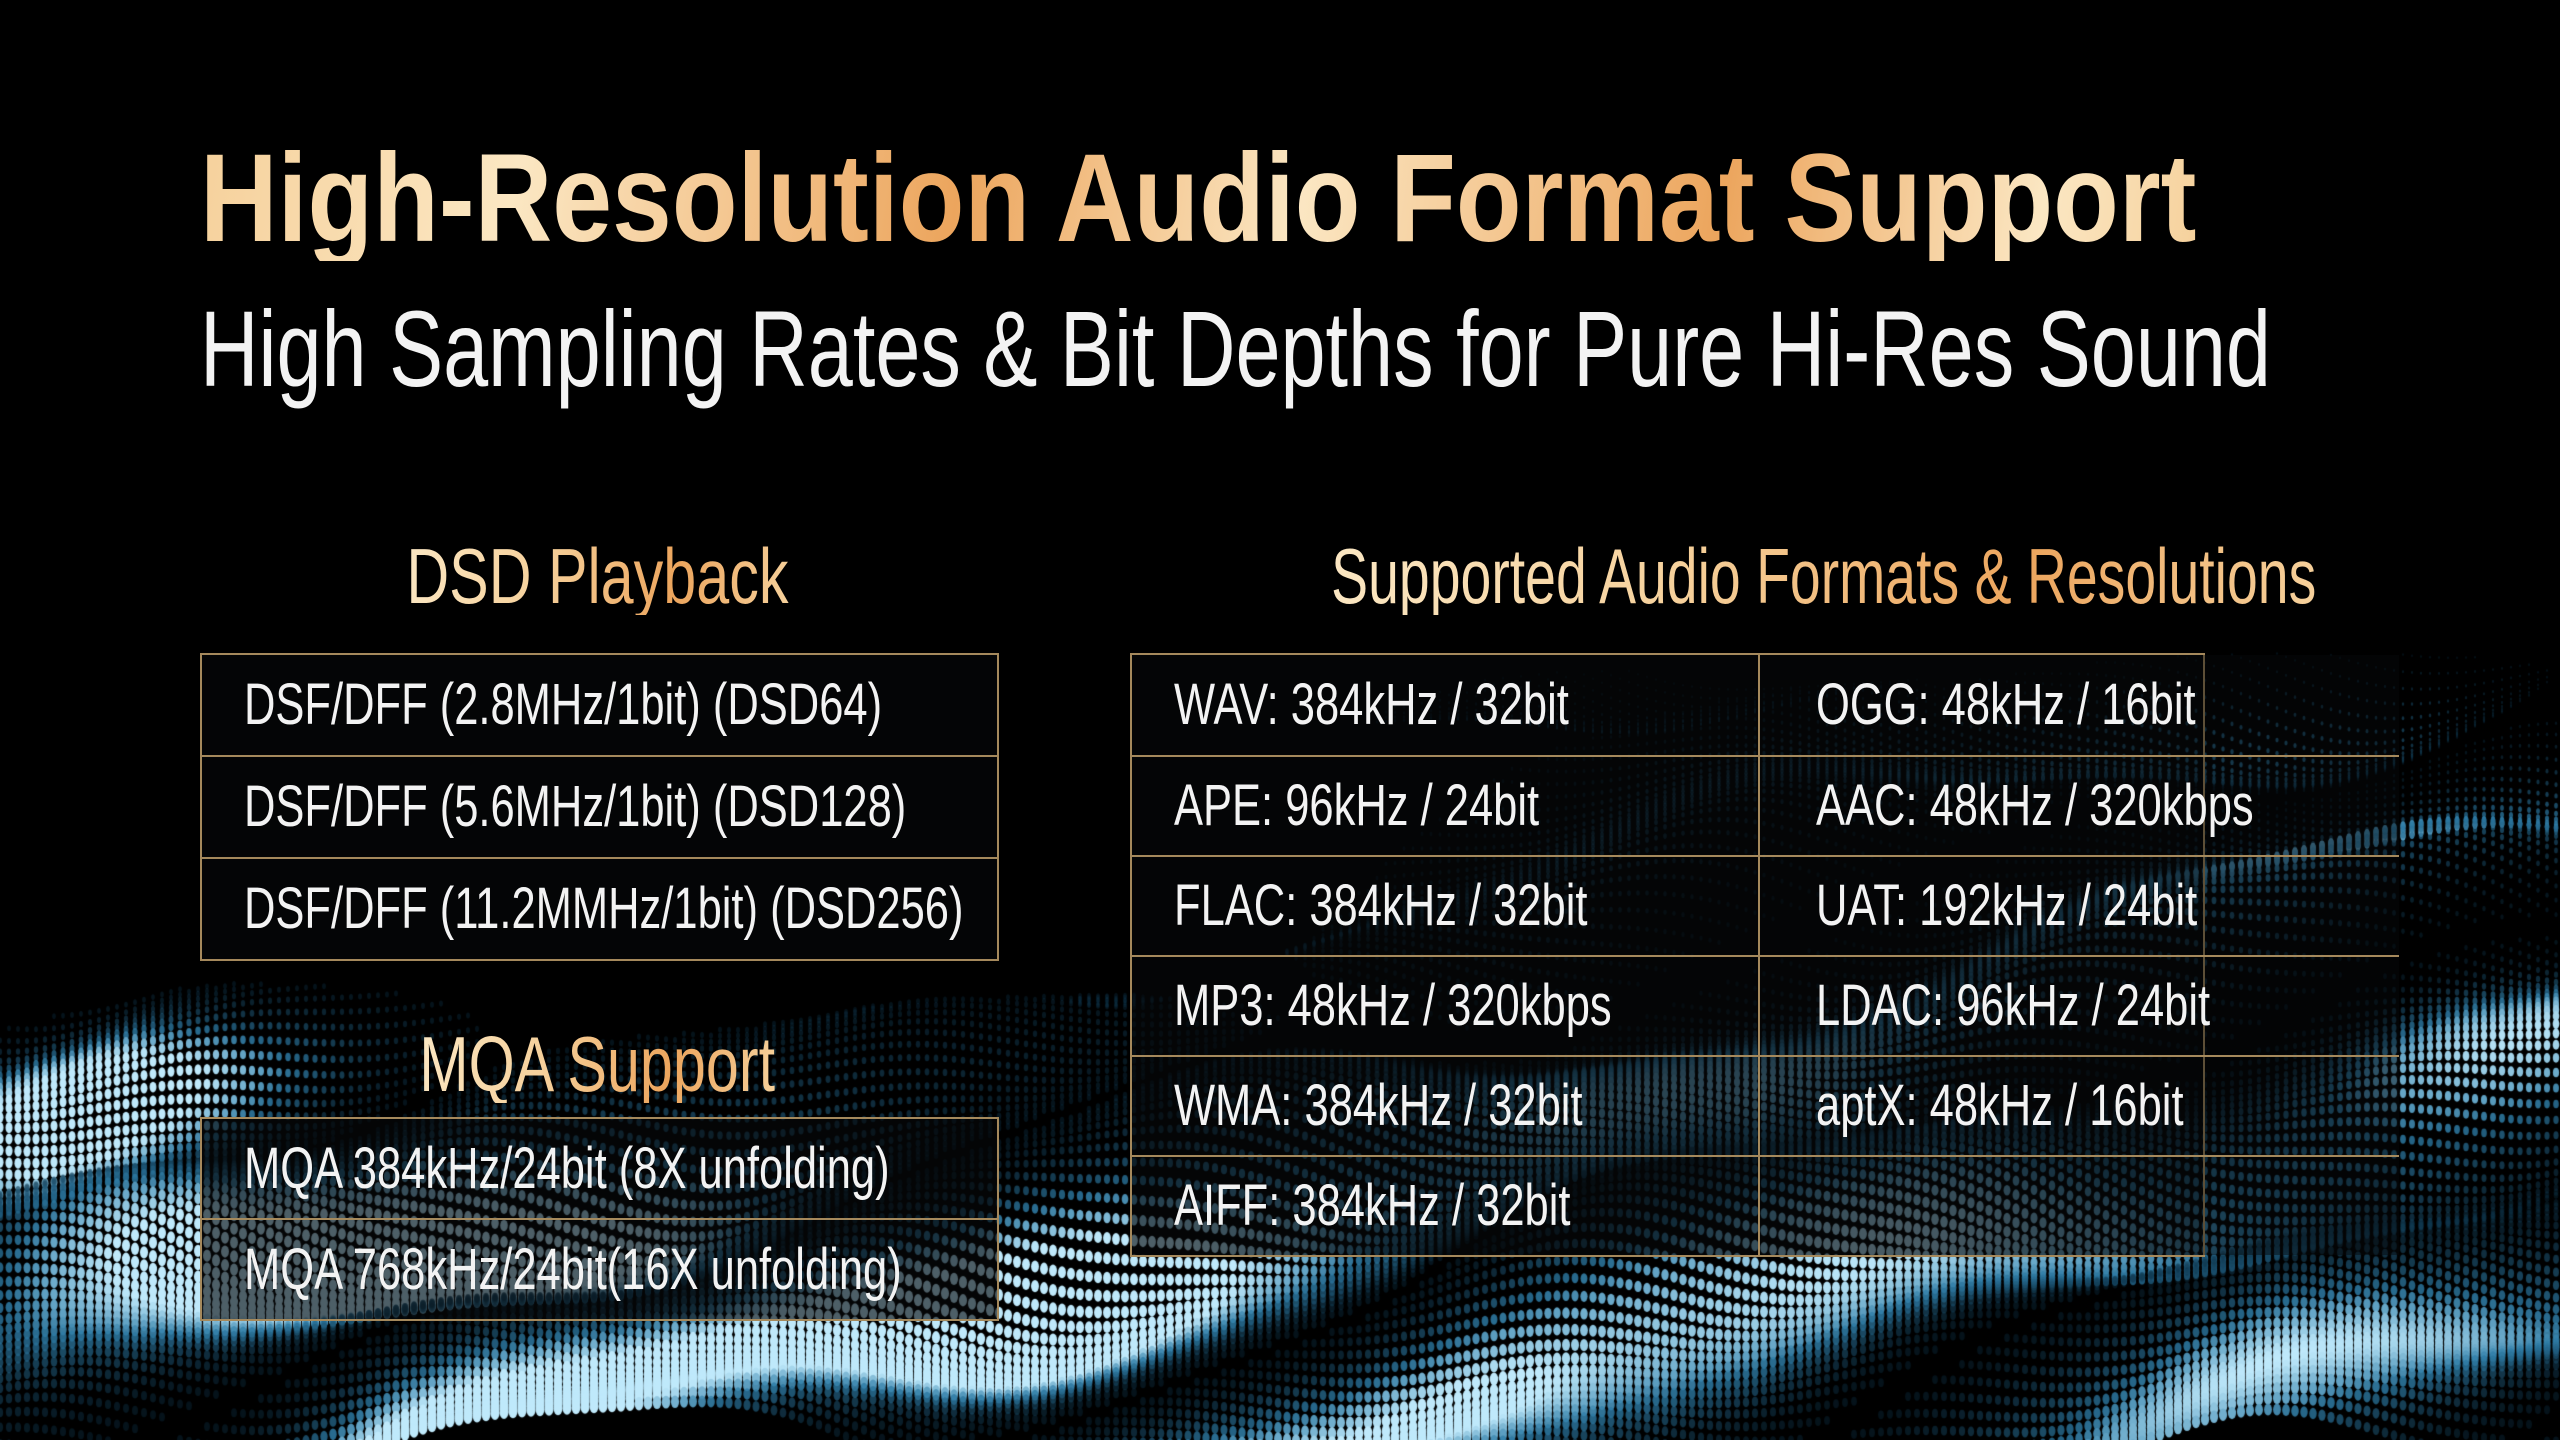  I want to click on mqa-row-1-text: MQA 384kHz/24bit (8X unfolding), so click(567, 1168).